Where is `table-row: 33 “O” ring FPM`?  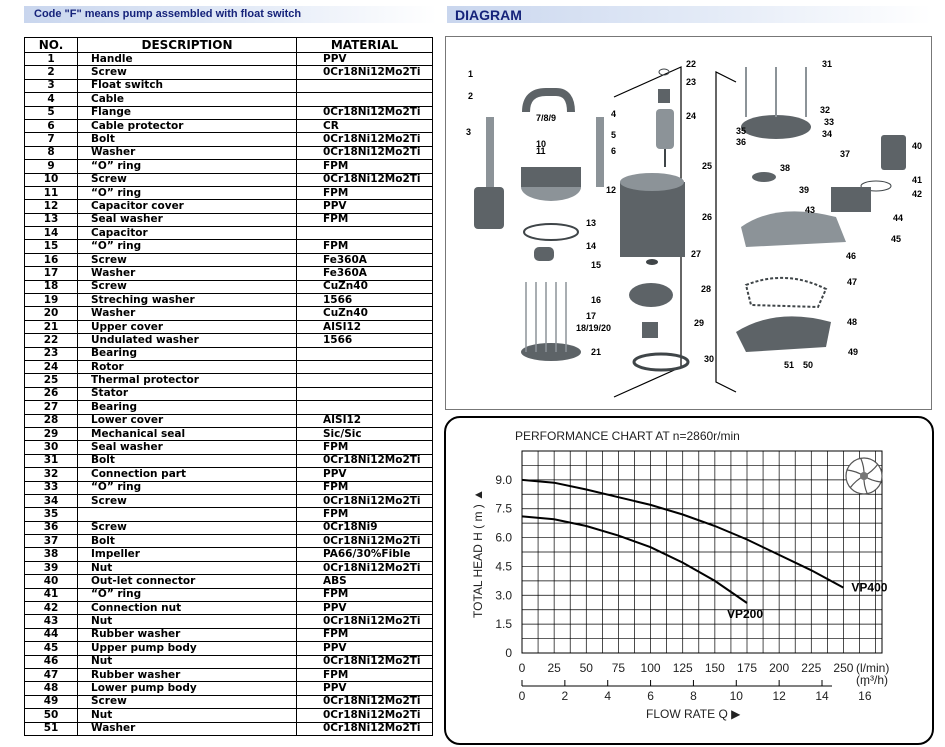
table-row: 33 “O” ring FPM is located at coordinates (228, 487).